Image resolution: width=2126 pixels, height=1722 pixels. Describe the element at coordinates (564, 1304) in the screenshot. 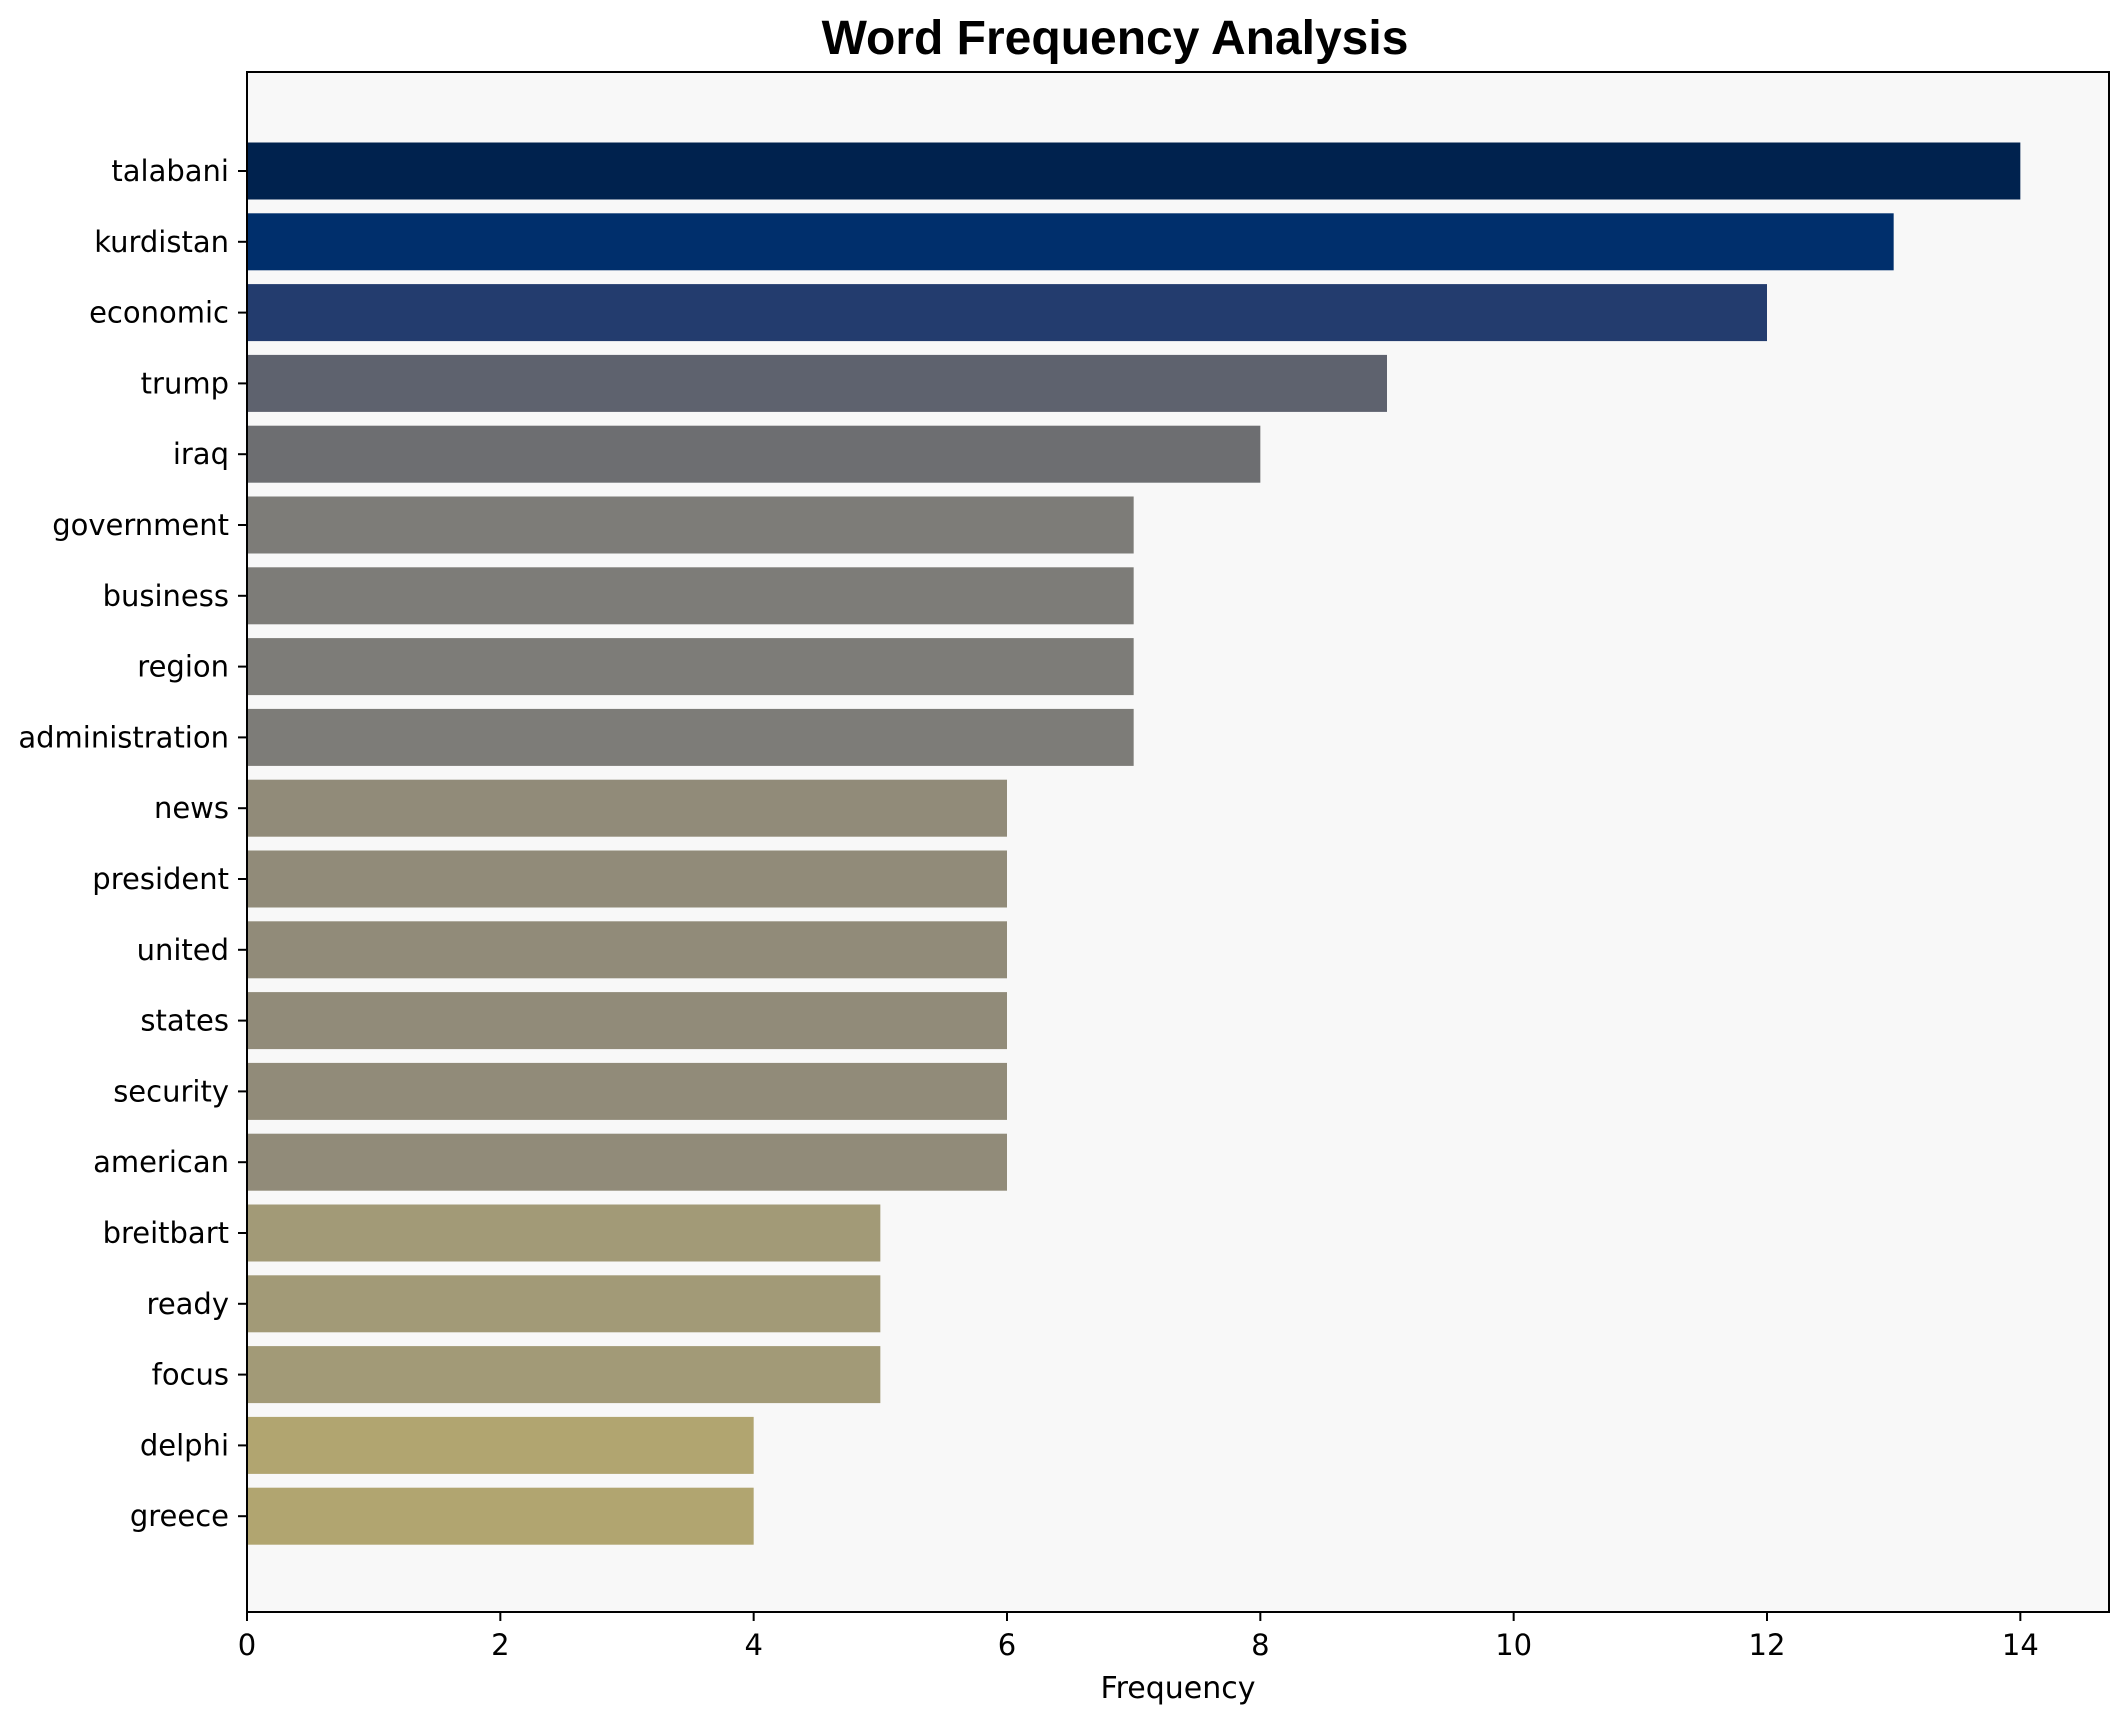

I see `bar-ready` at that location.